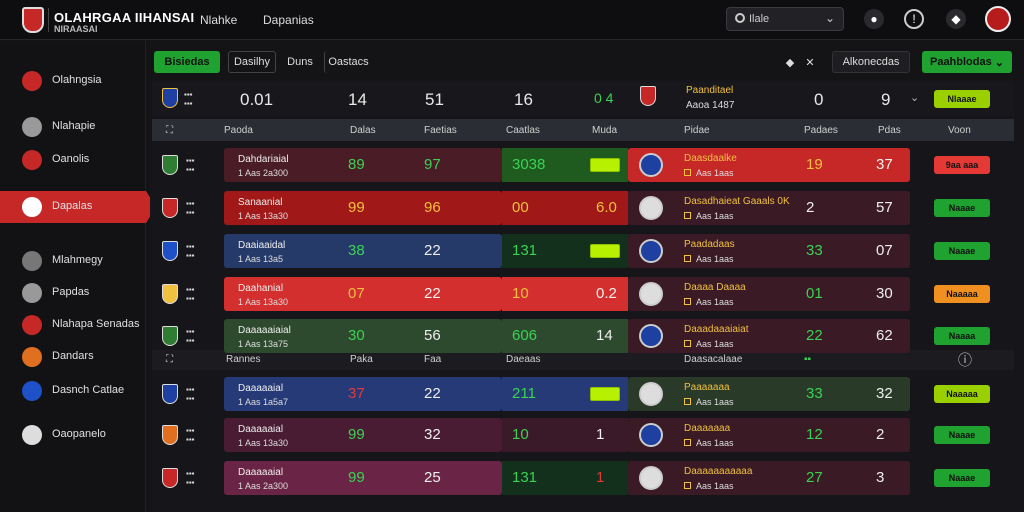  What do you see at coordinates (769, 165) in the screenshot?
I see `away-team-cell: Daasdaalke Aas 1aas 19 37` at bounding box center [769, 165].